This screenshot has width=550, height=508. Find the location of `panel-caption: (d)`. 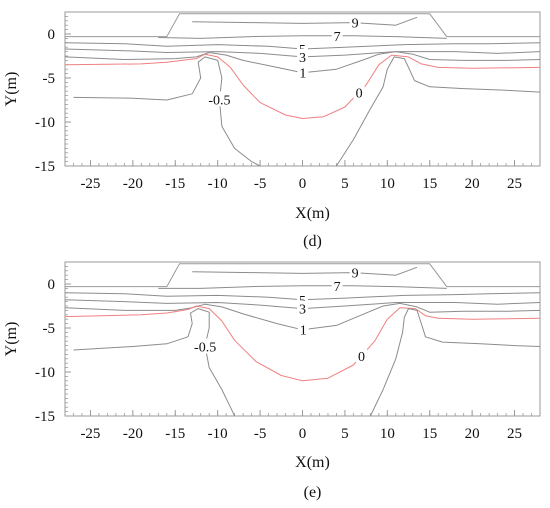

panel-caption: (d) is located at coordinates (312, 241).